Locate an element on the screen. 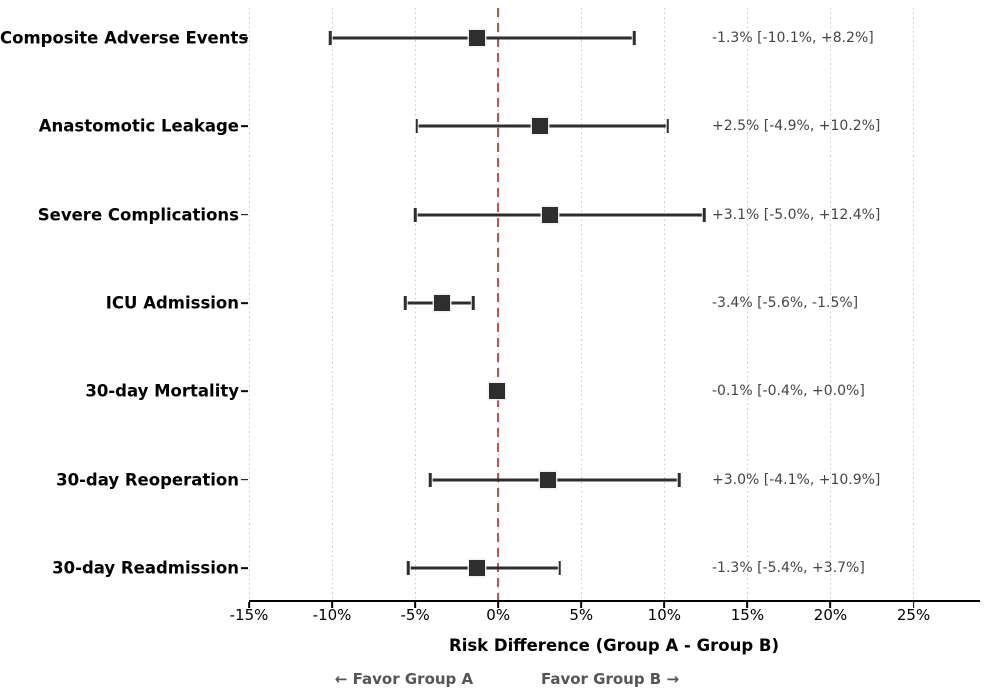 The image size is (990, 697). favor-group-b-label: Favor Group B → is located at coordinates (610, 679).